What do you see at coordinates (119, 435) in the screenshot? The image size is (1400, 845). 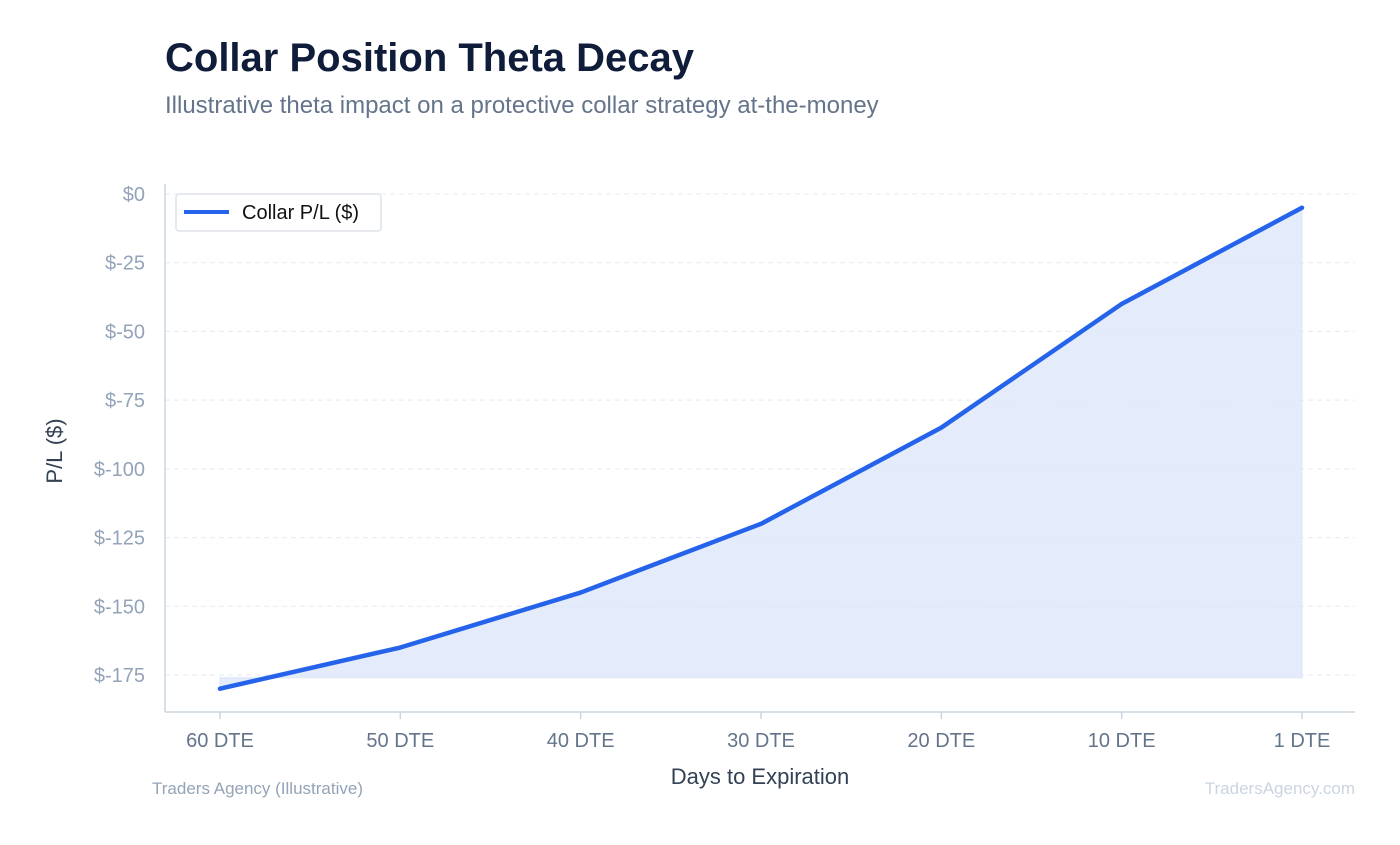 I see `y-tick-labels: $0 $-25 $-50 $-75 $-100 $-125 $-150 $-175` at bounding box center [119, 435].